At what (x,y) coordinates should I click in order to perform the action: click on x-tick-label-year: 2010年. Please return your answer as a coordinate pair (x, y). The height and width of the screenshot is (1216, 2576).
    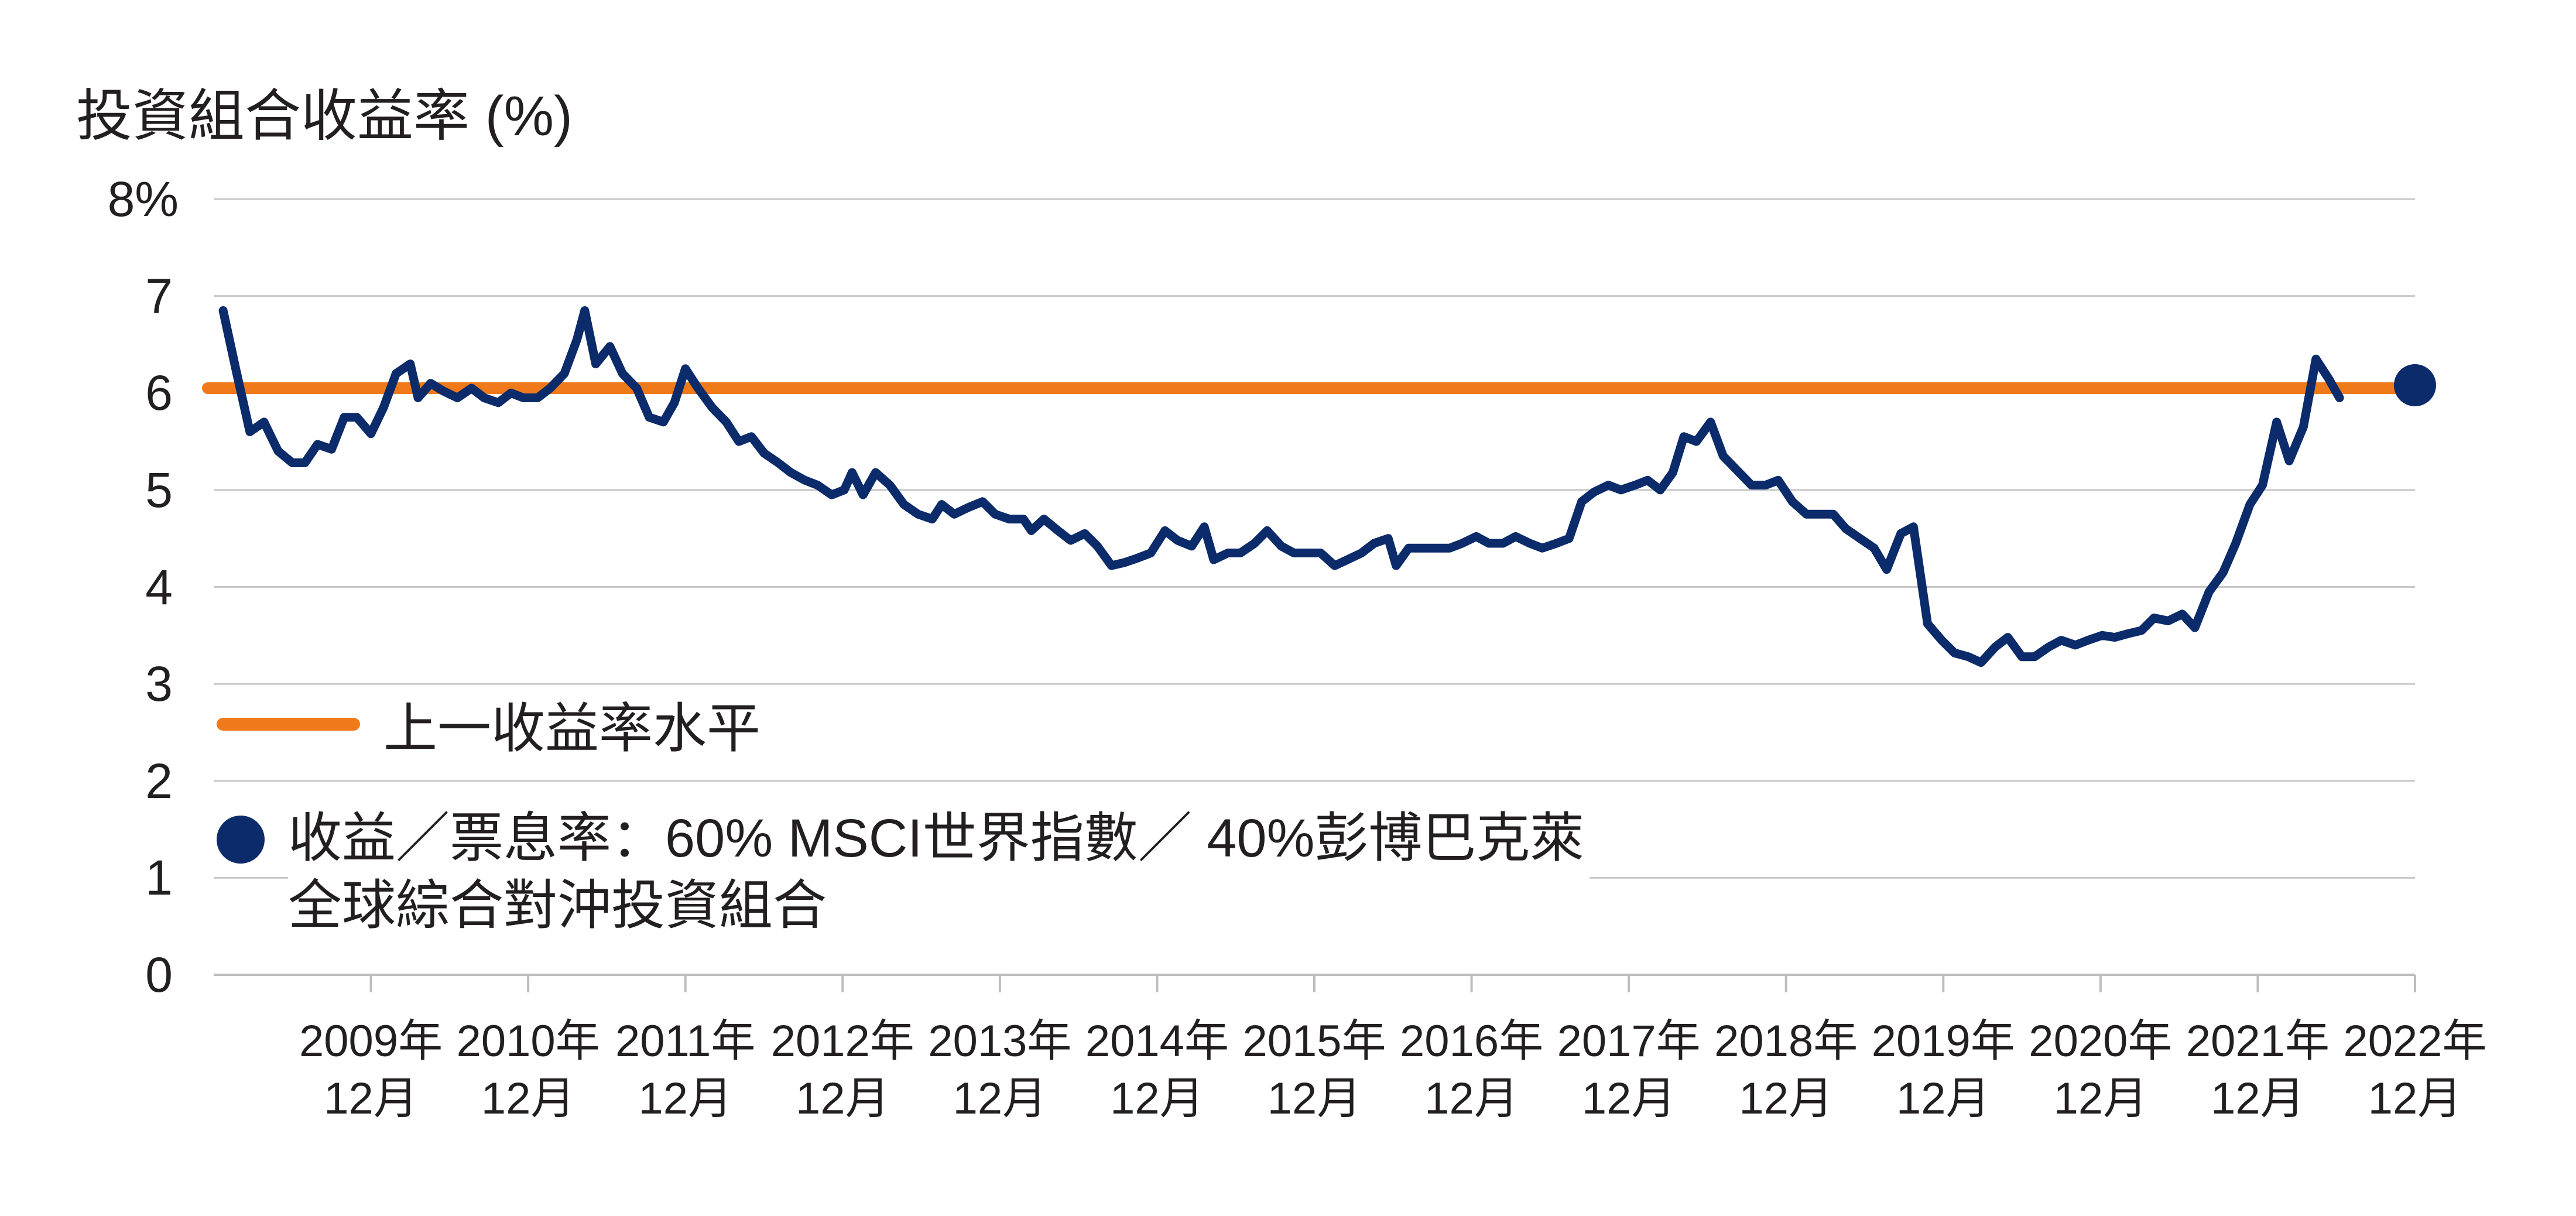
    Looking at the image, I should click on (528, 1041).